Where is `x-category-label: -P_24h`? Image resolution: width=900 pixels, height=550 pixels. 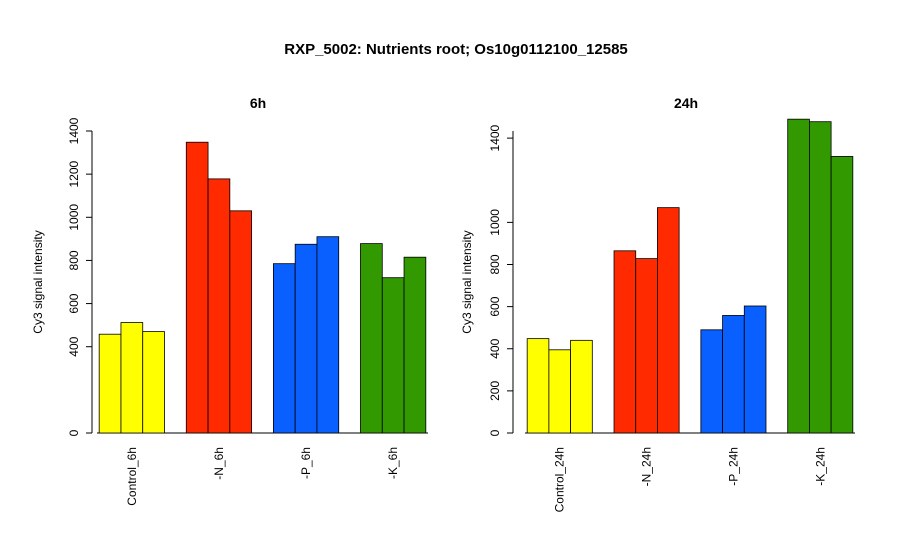 x-category-label: -P_24h is located at coordinates (733, 466).